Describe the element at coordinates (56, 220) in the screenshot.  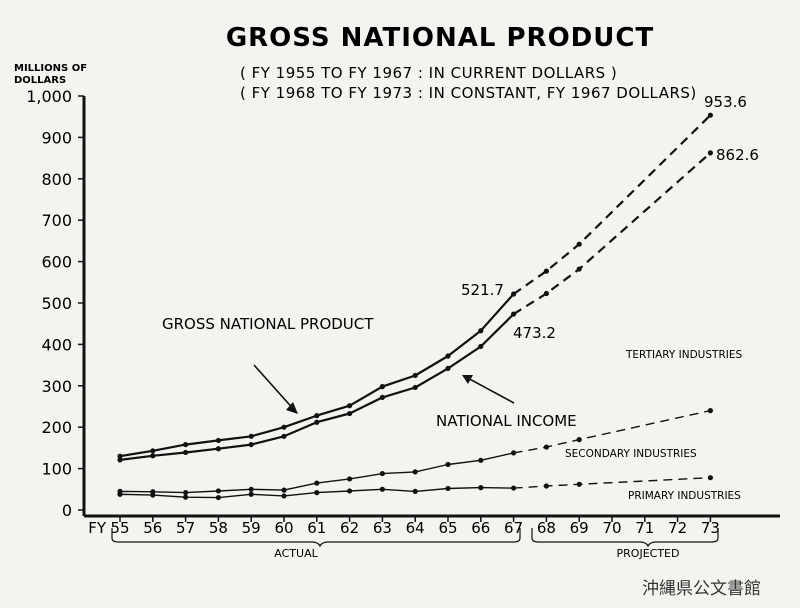
I see `y-tick-label-7: 700` at that location.